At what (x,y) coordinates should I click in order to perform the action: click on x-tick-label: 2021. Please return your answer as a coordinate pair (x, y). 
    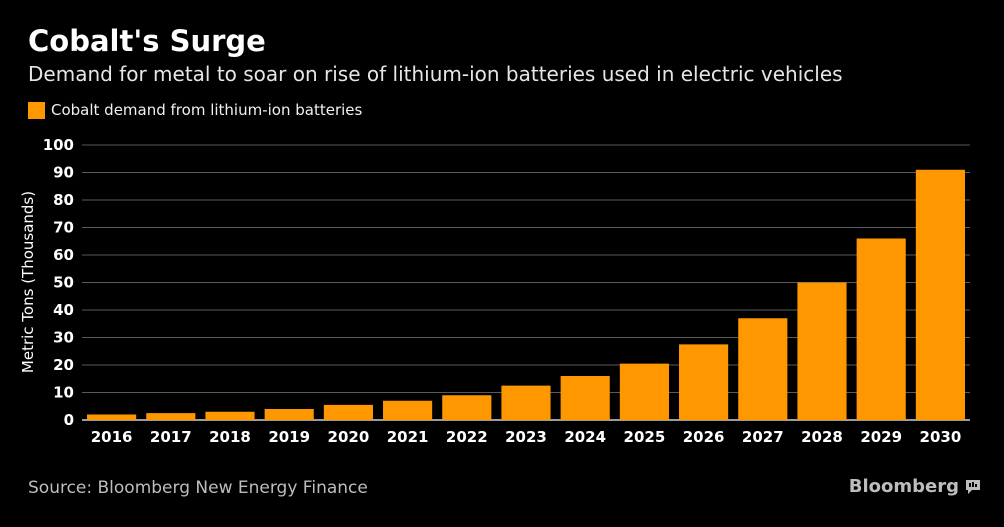
    Looking at the image, I should click on (408, 437).